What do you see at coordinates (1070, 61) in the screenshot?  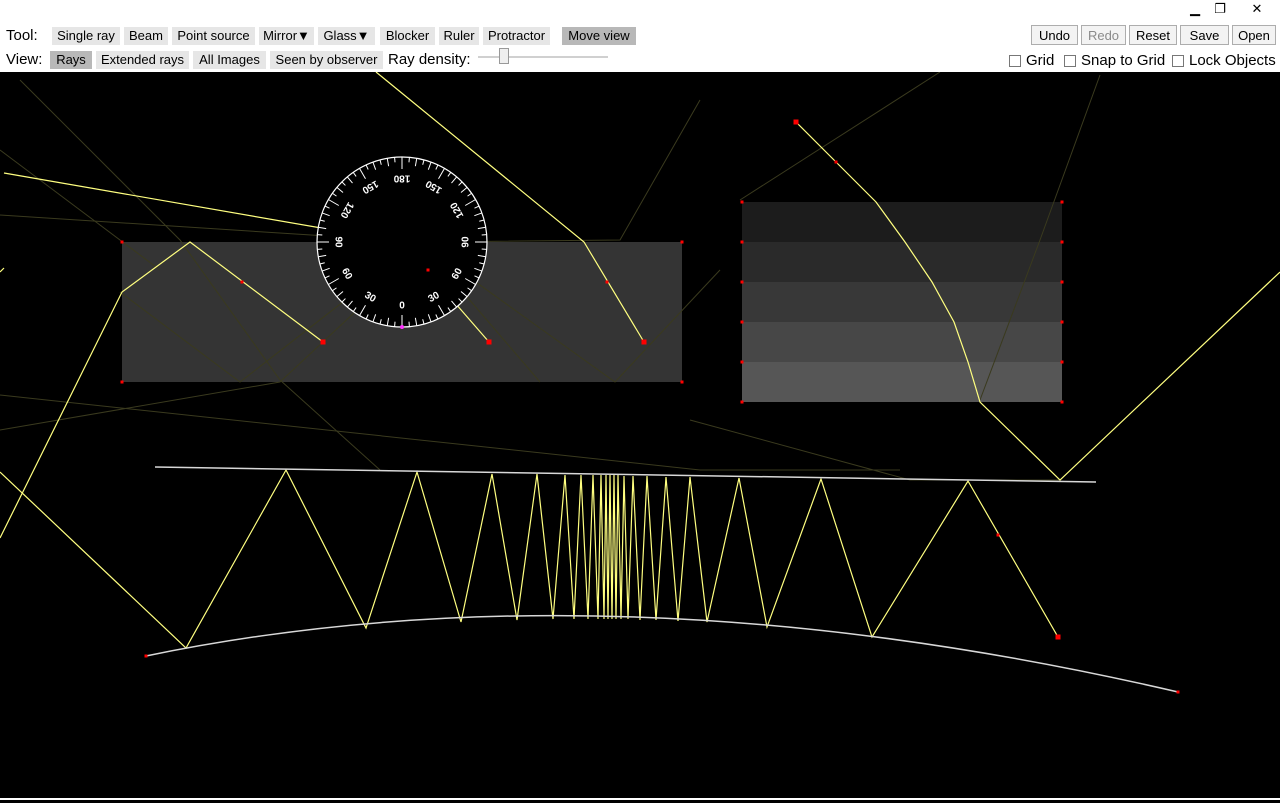 I see `snap-checkbox-box` at bounding box center [1070, 61].